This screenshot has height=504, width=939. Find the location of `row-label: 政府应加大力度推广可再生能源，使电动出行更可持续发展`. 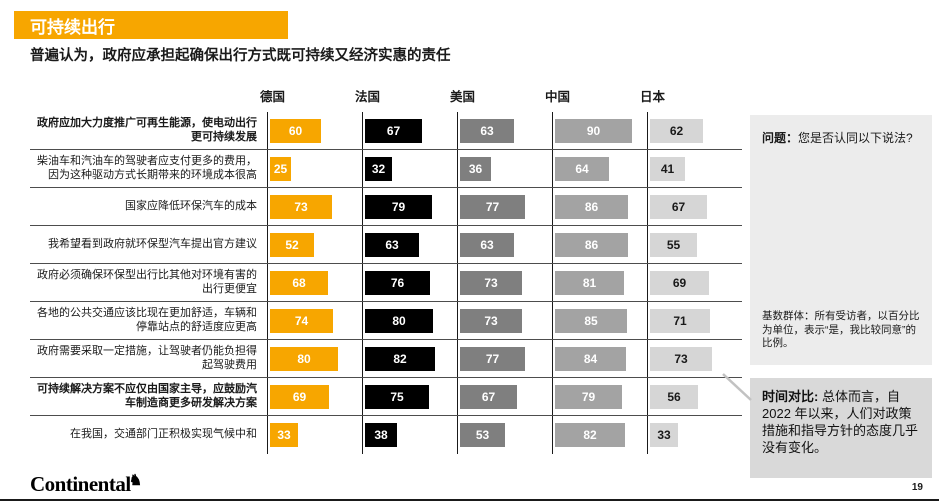

row-label: 政府应加大力度推广可再生能源，使电动出行更可持续发展 is located at coordinates (147, 129).